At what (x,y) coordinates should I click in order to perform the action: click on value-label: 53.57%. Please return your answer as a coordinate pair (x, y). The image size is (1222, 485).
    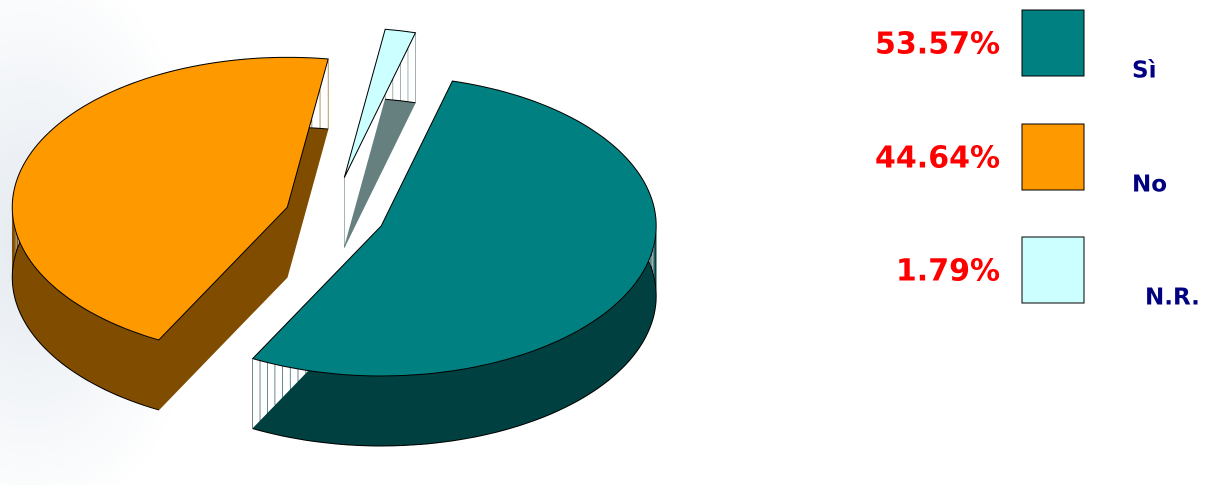
    Looking at the image, I should click on (937, 44).